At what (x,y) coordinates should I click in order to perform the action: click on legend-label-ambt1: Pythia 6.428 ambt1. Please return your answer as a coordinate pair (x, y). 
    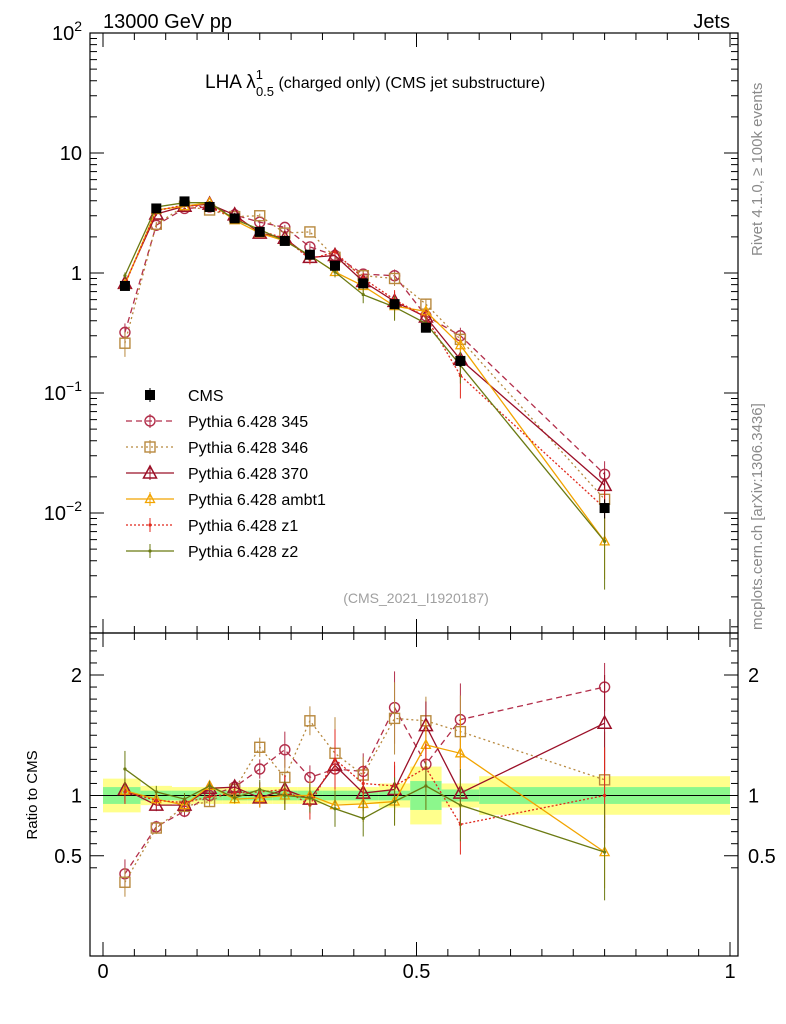
    Looking at the image, I should click on (257, 500).